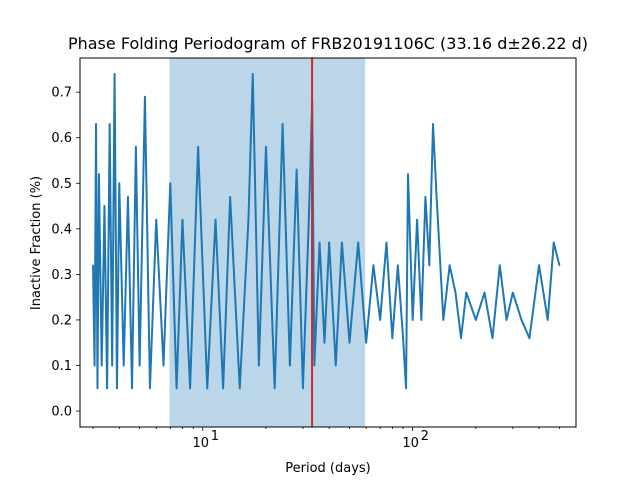 This screenshot has height=480, width=640. I want to click on y-axis-label: Inactive Fraction (%), so click(36, 243).